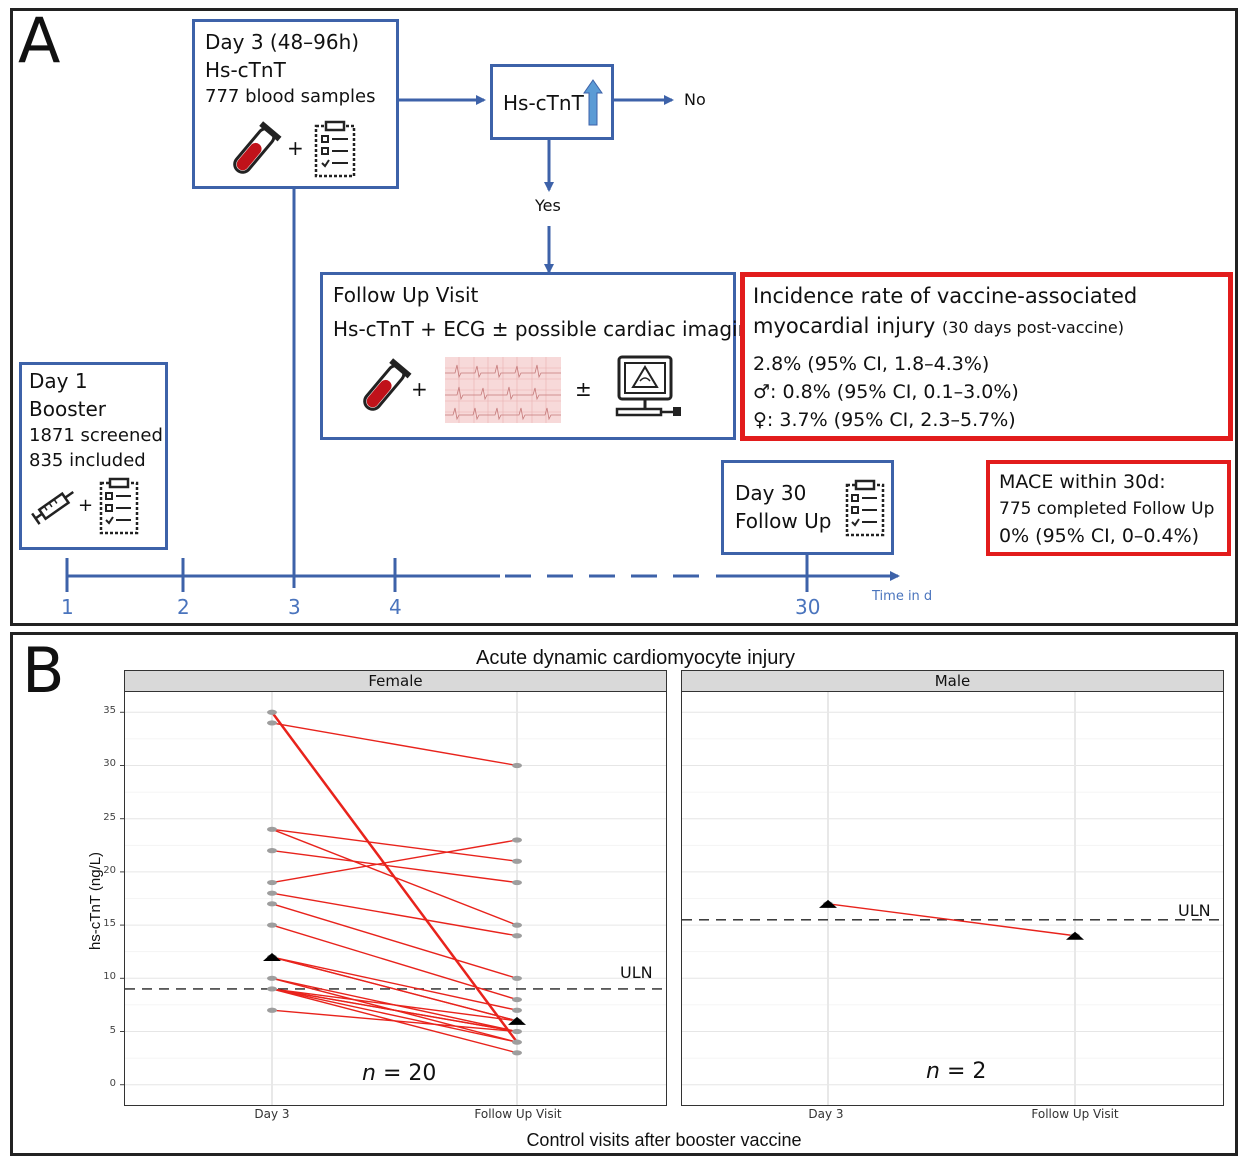 The height and width of the screenshot is (1156, 1238). I want to click on x-tick-female-day3: Day 3, so click(272, 1114).